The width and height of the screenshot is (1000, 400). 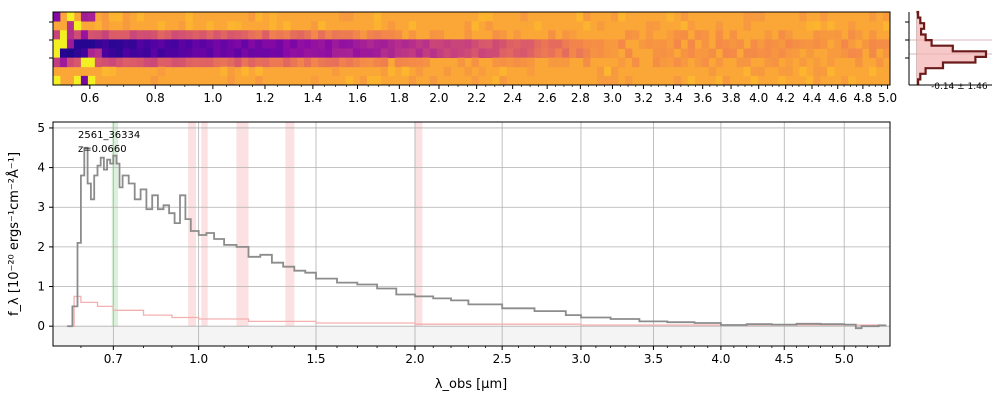 What do you see at coordinates (837, 98) in the screenshot?
I see `heatmap-x-tick-label: 4.6` at bounding box center [837, 98].